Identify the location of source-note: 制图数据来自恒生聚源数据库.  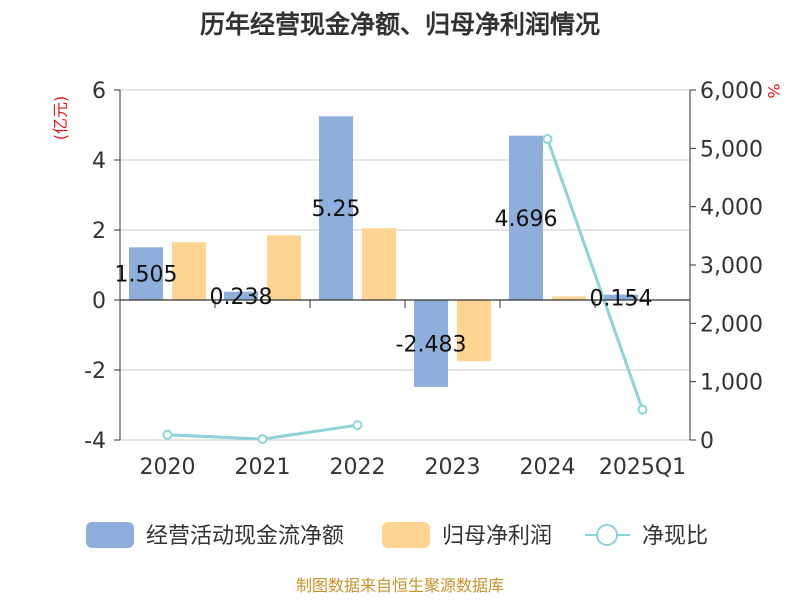
(400, 585).